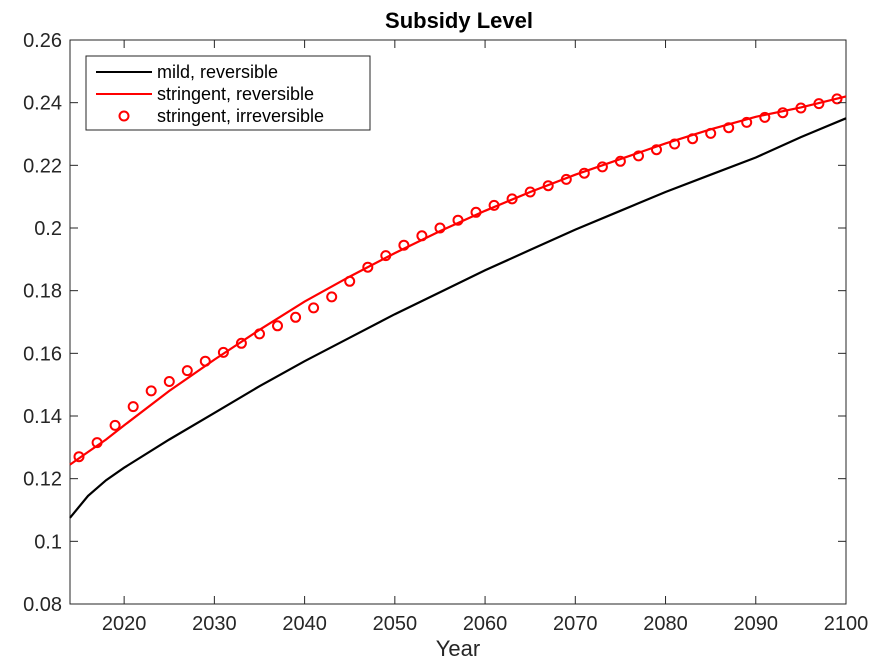 The image size is (876, 659). Describe the element at coordinates (395, 624) in the screenshot. I see `x-tick-label: 2050` at that location.